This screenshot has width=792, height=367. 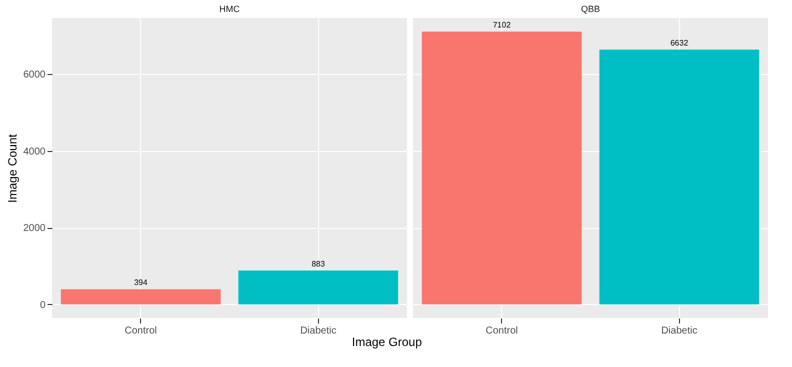 I want to click on y-tick-label: 6000, so click(x=34, y=74).